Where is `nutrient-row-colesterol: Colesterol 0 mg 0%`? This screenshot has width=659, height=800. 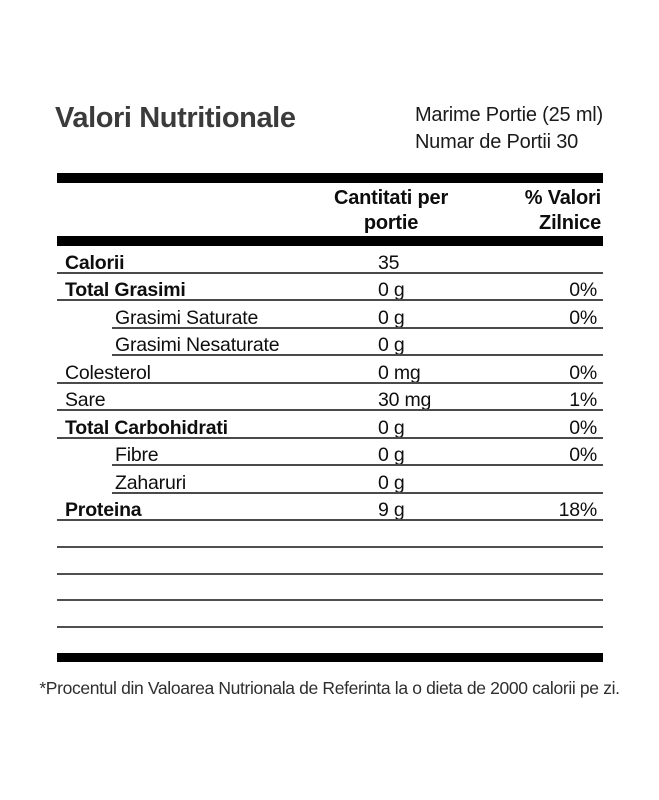
nutrient-row-colesterol: Colesterol 0 mg 0% is located at coordinates (330, 370).